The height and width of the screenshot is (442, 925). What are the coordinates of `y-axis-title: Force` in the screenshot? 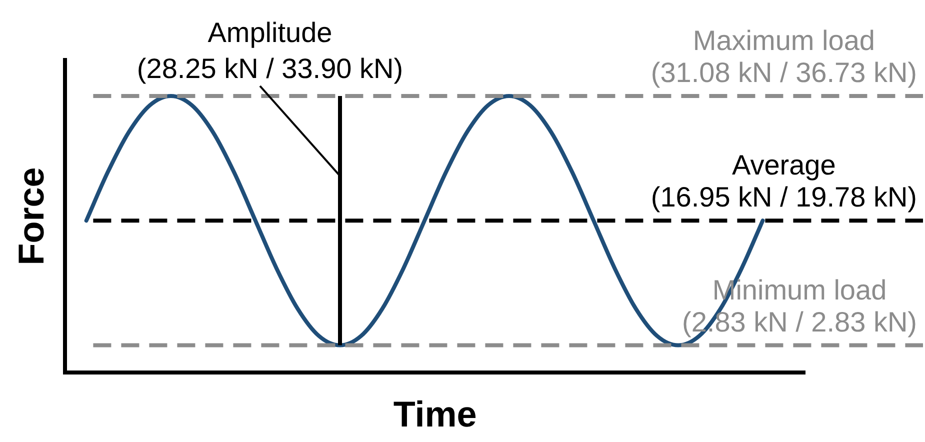 It's located at (31, 216).